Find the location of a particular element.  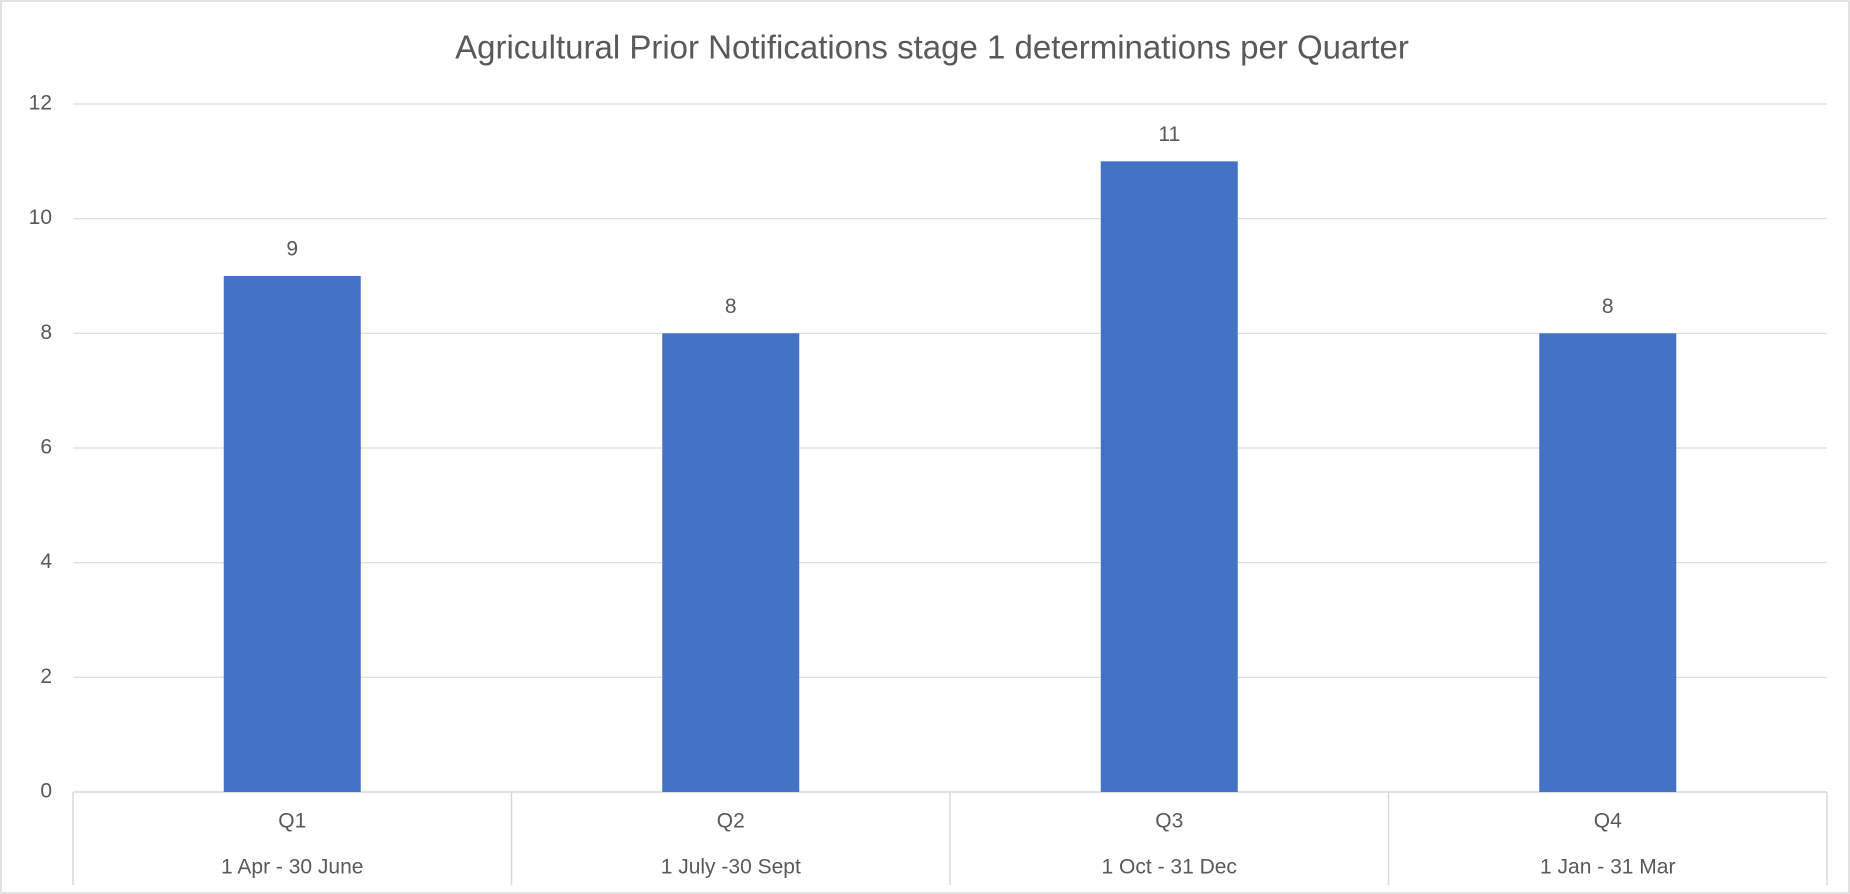

x-tick-label: Q1 is located at coordinates (292, 821).